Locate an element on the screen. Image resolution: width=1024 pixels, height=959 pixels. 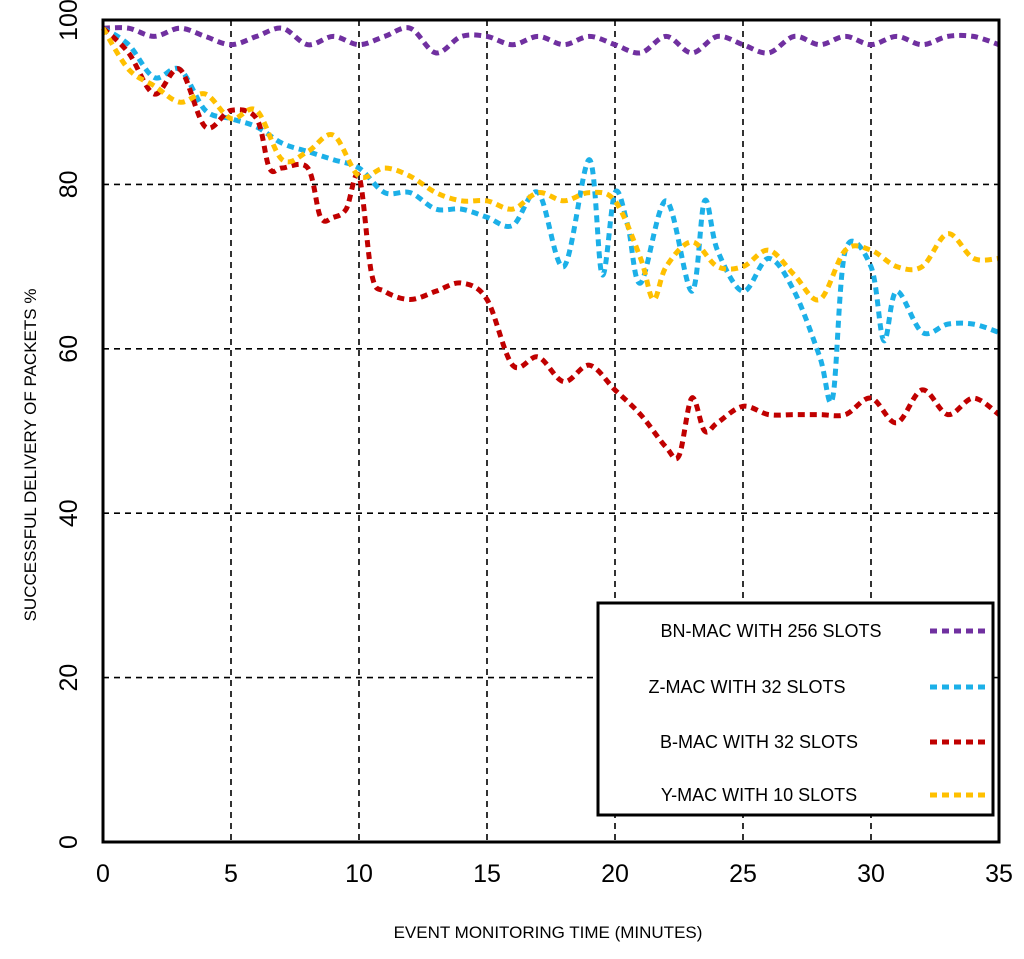
x-tick-label: 35 is located at coordinates (999, 874).